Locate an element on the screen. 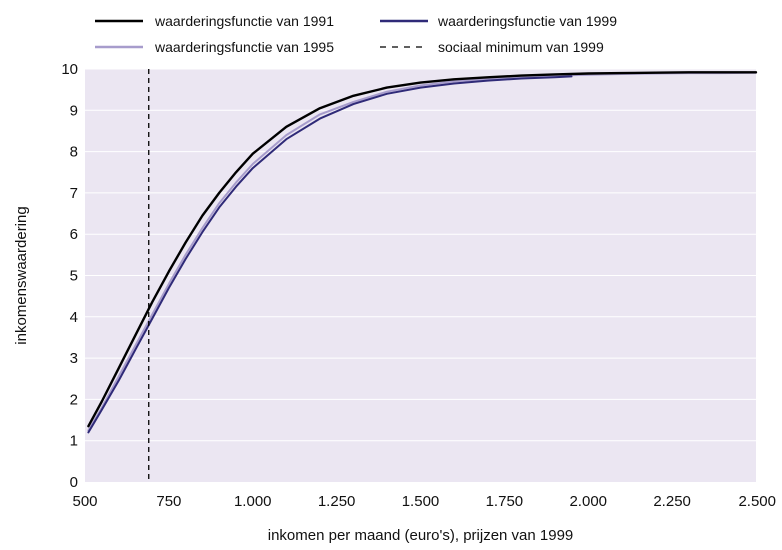  legend-item: waarderingsfunctie van 1995 is located at coordinates (214, 47).